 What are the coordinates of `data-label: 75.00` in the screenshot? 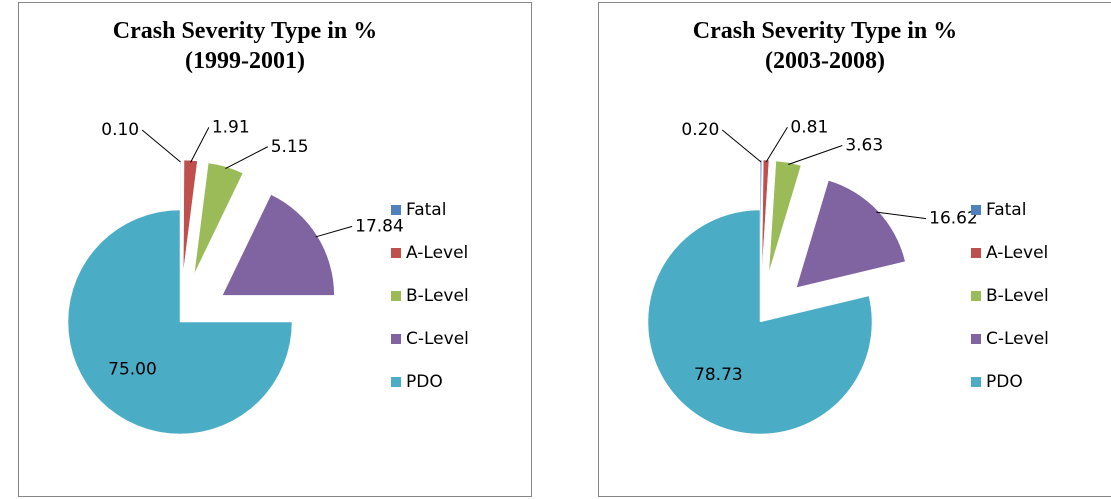 It's located at (132, 370).